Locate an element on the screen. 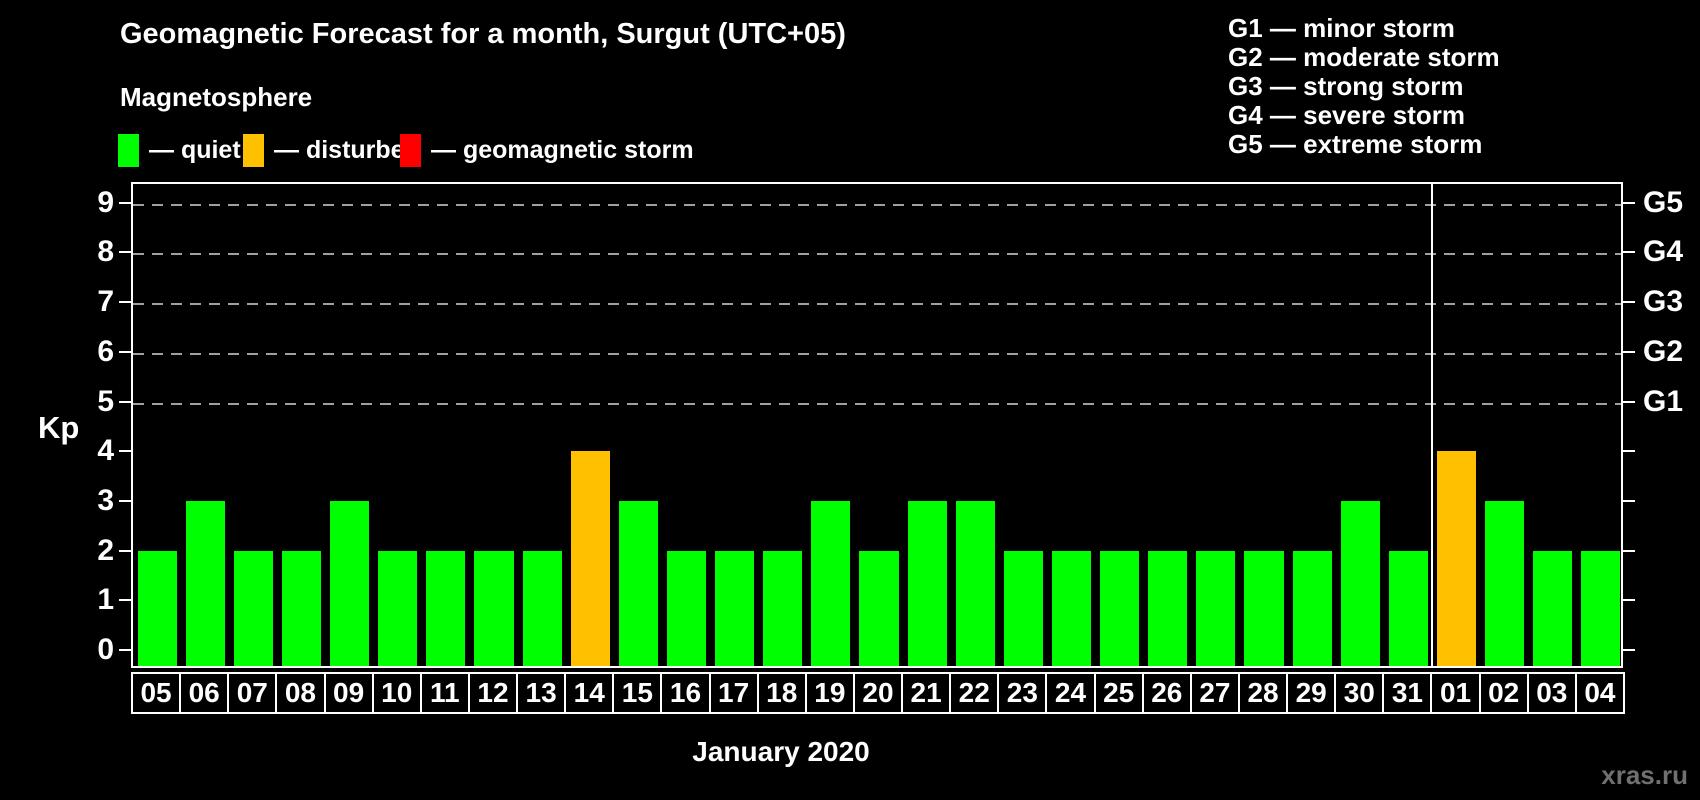  kp-tick-label-6: 6 is located at coordinates (105, 351).